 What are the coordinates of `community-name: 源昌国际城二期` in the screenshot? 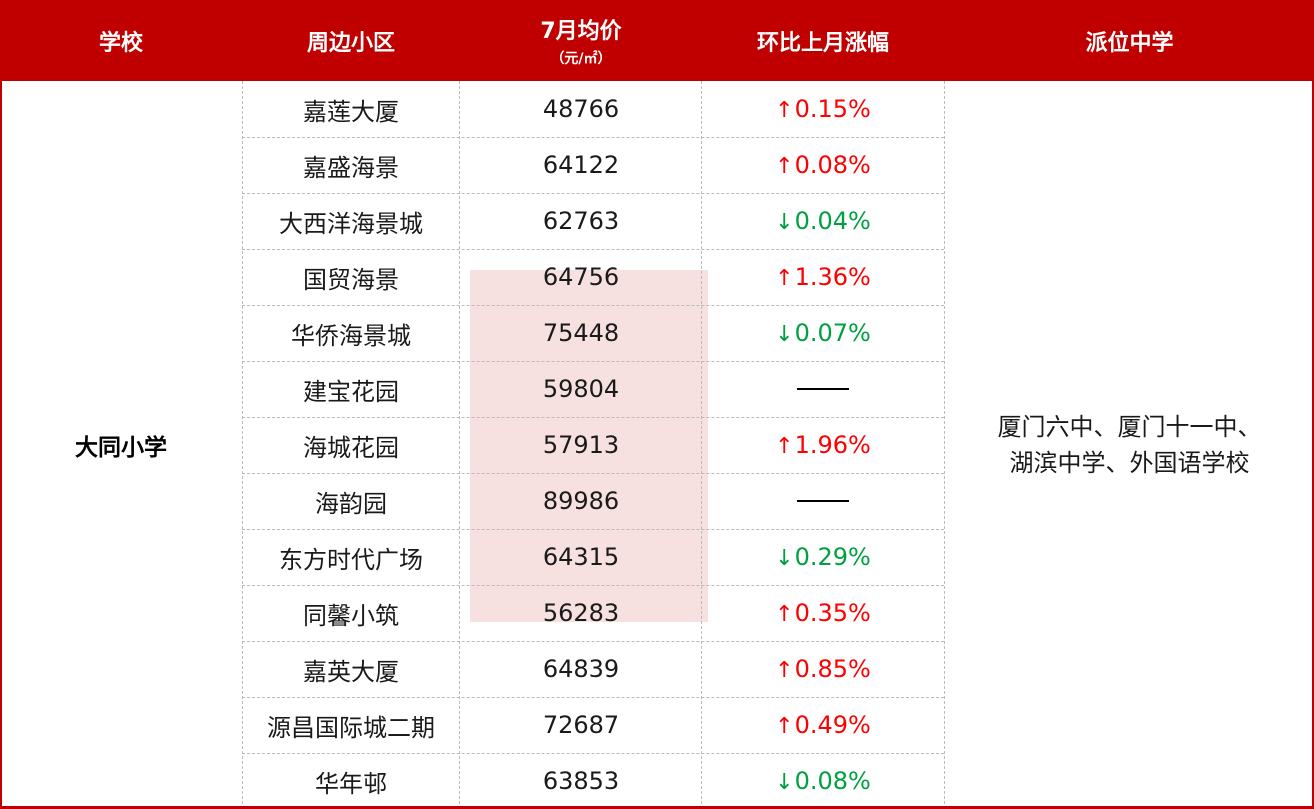 It's located at (351, 727).